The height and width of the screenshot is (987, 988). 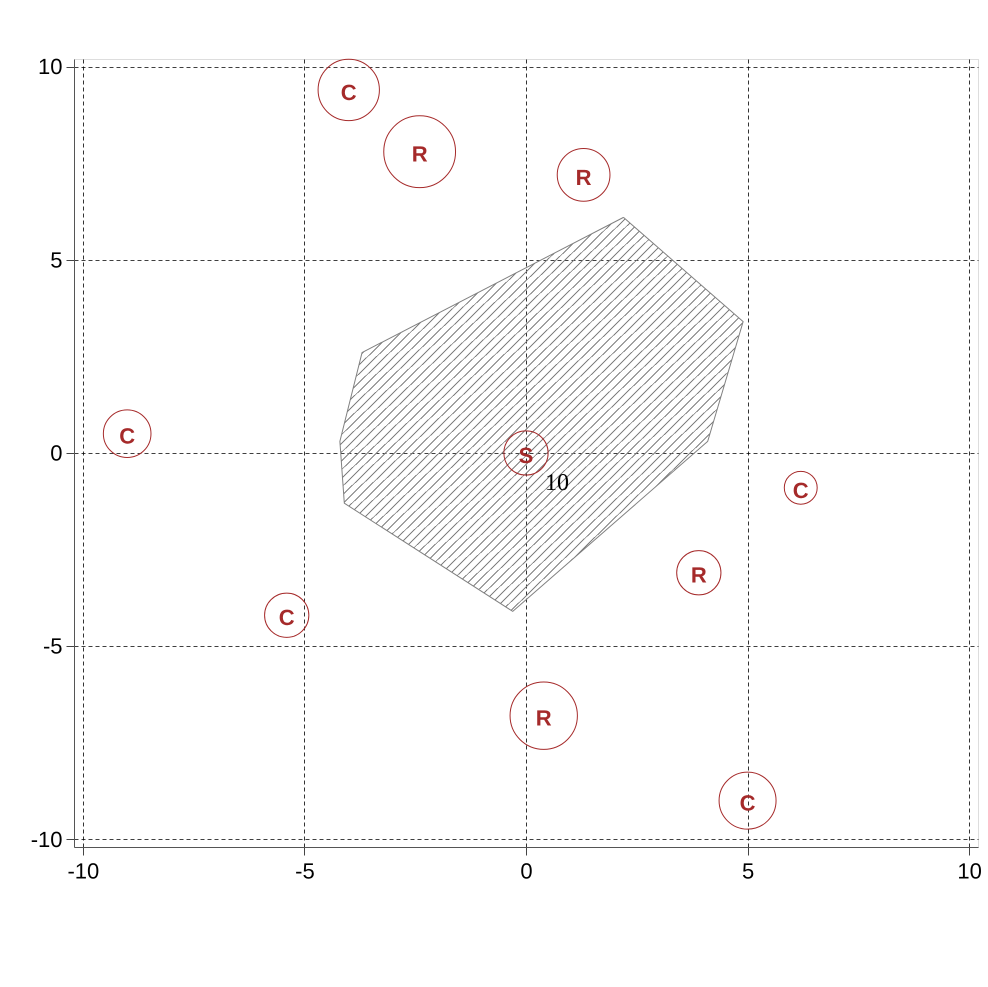 I want to click on series-label: R, so click(x=698, y=575).